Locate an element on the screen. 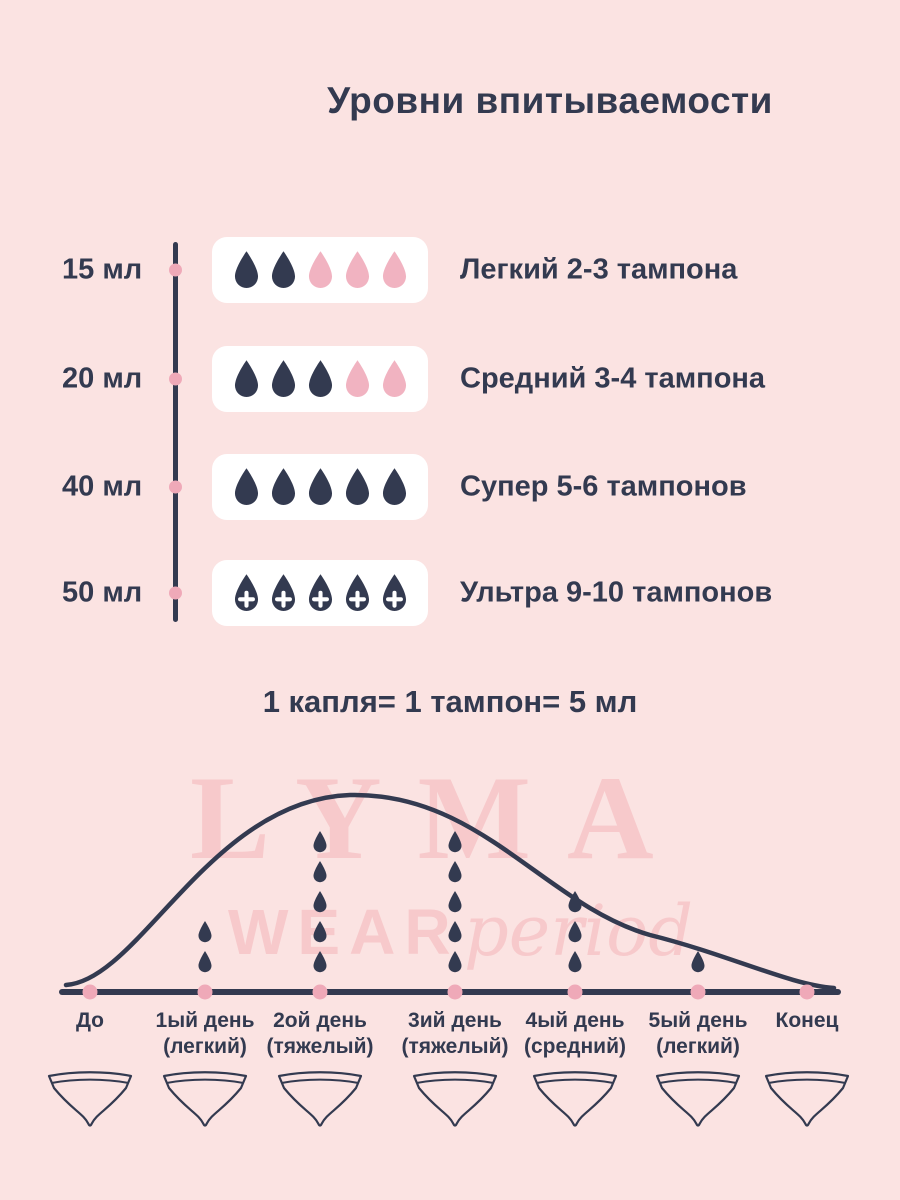 The width and height of the screenshot is (900, 1200). day-intensity: (средний) is located at coordinates (574, 1047).